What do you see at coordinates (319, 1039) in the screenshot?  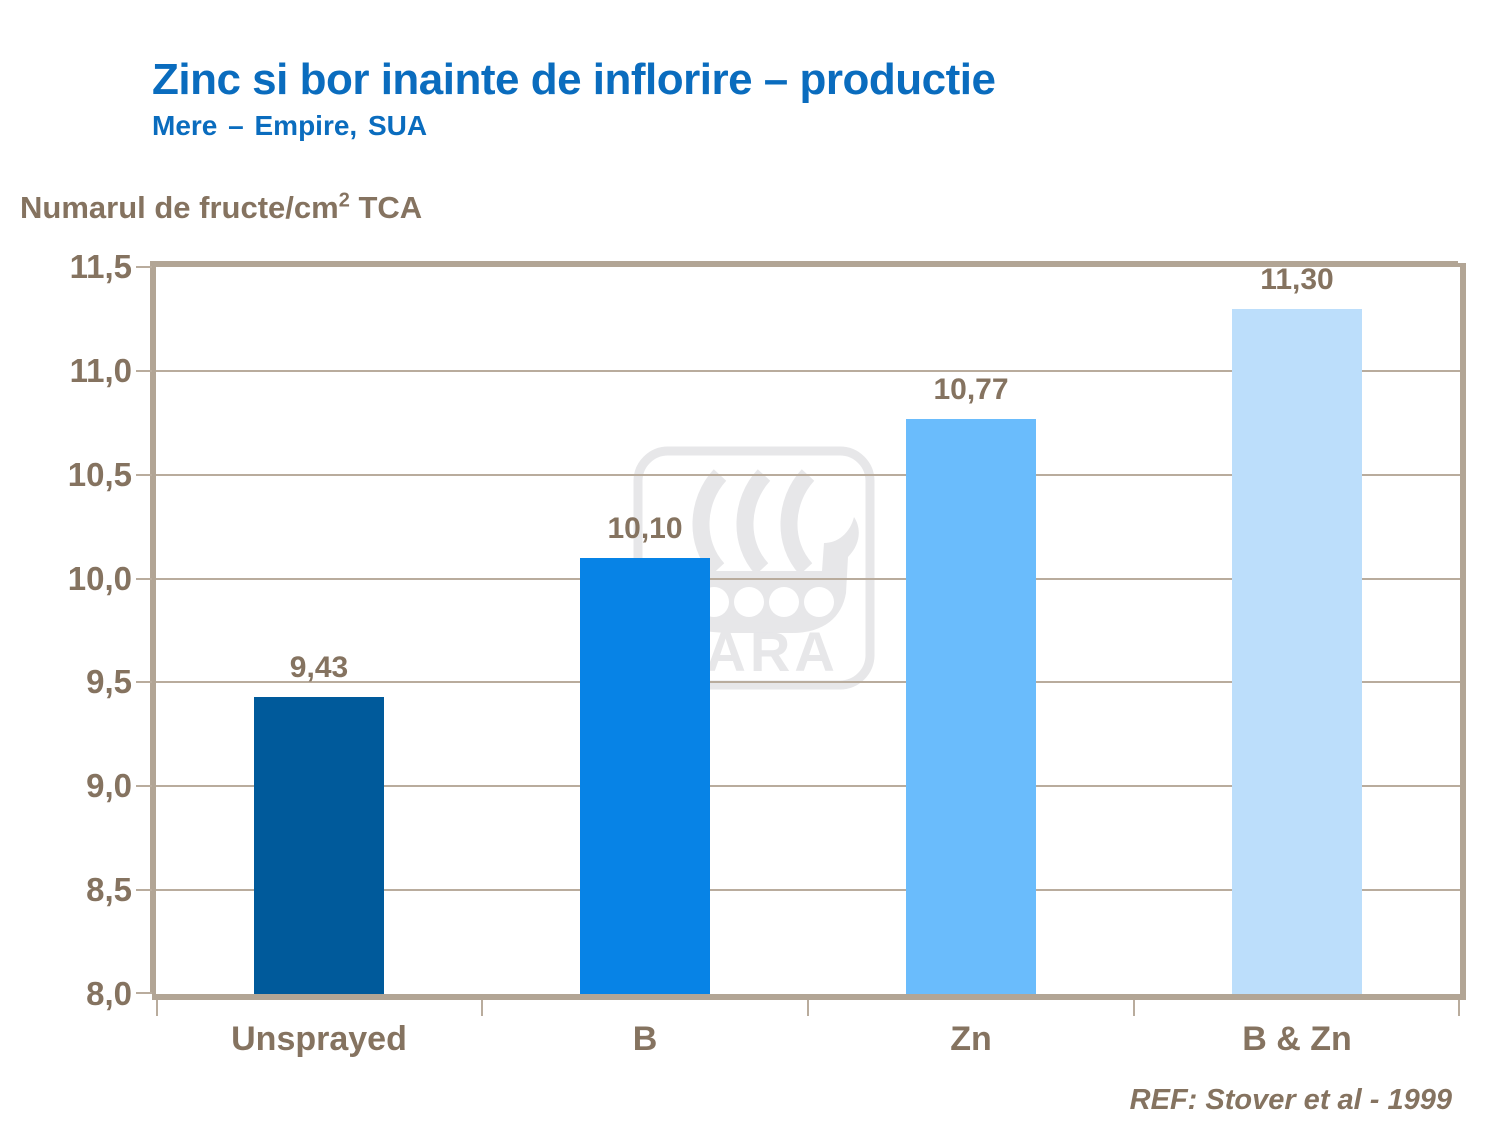 I see `x-category-label: Unsprayed` at bounding box center [319, 1039].